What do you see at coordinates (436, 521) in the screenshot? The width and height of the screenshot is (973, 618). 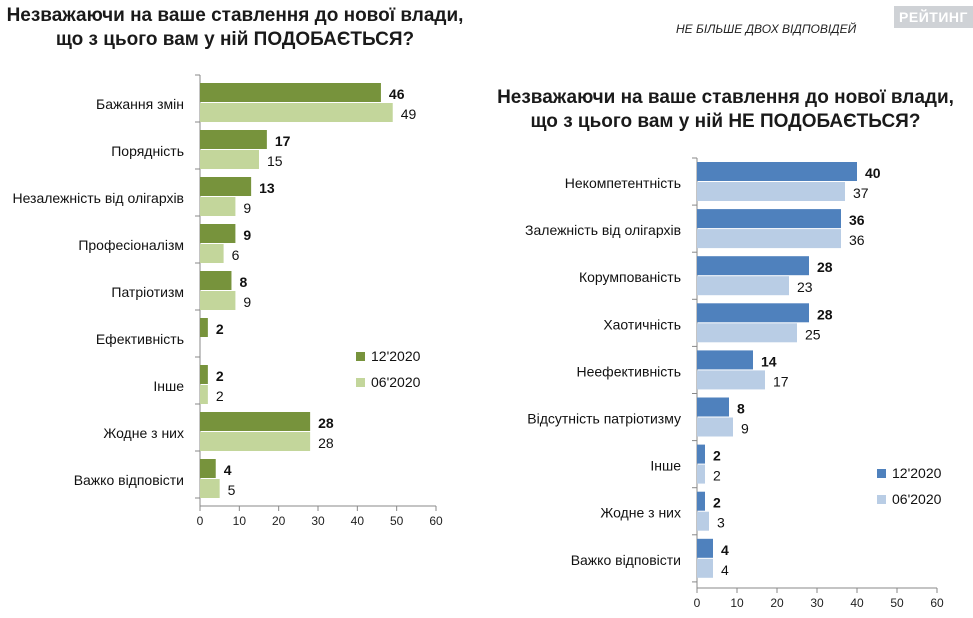 I see `left-x-tick-label: 60` at bounding box center [436, 521].